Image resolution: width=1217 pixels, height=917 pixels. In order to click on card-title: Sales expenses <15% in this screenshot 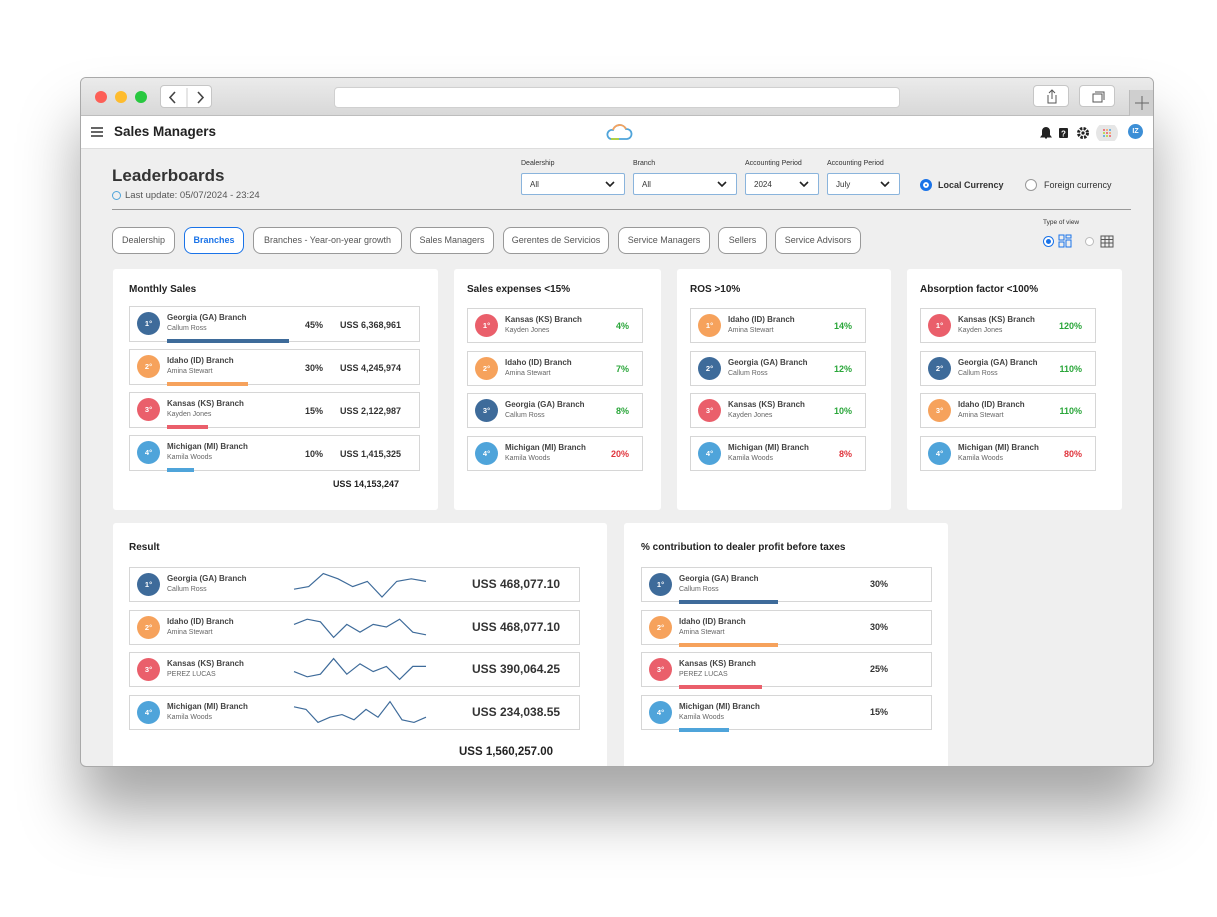, I will do `click(519, 289)`.